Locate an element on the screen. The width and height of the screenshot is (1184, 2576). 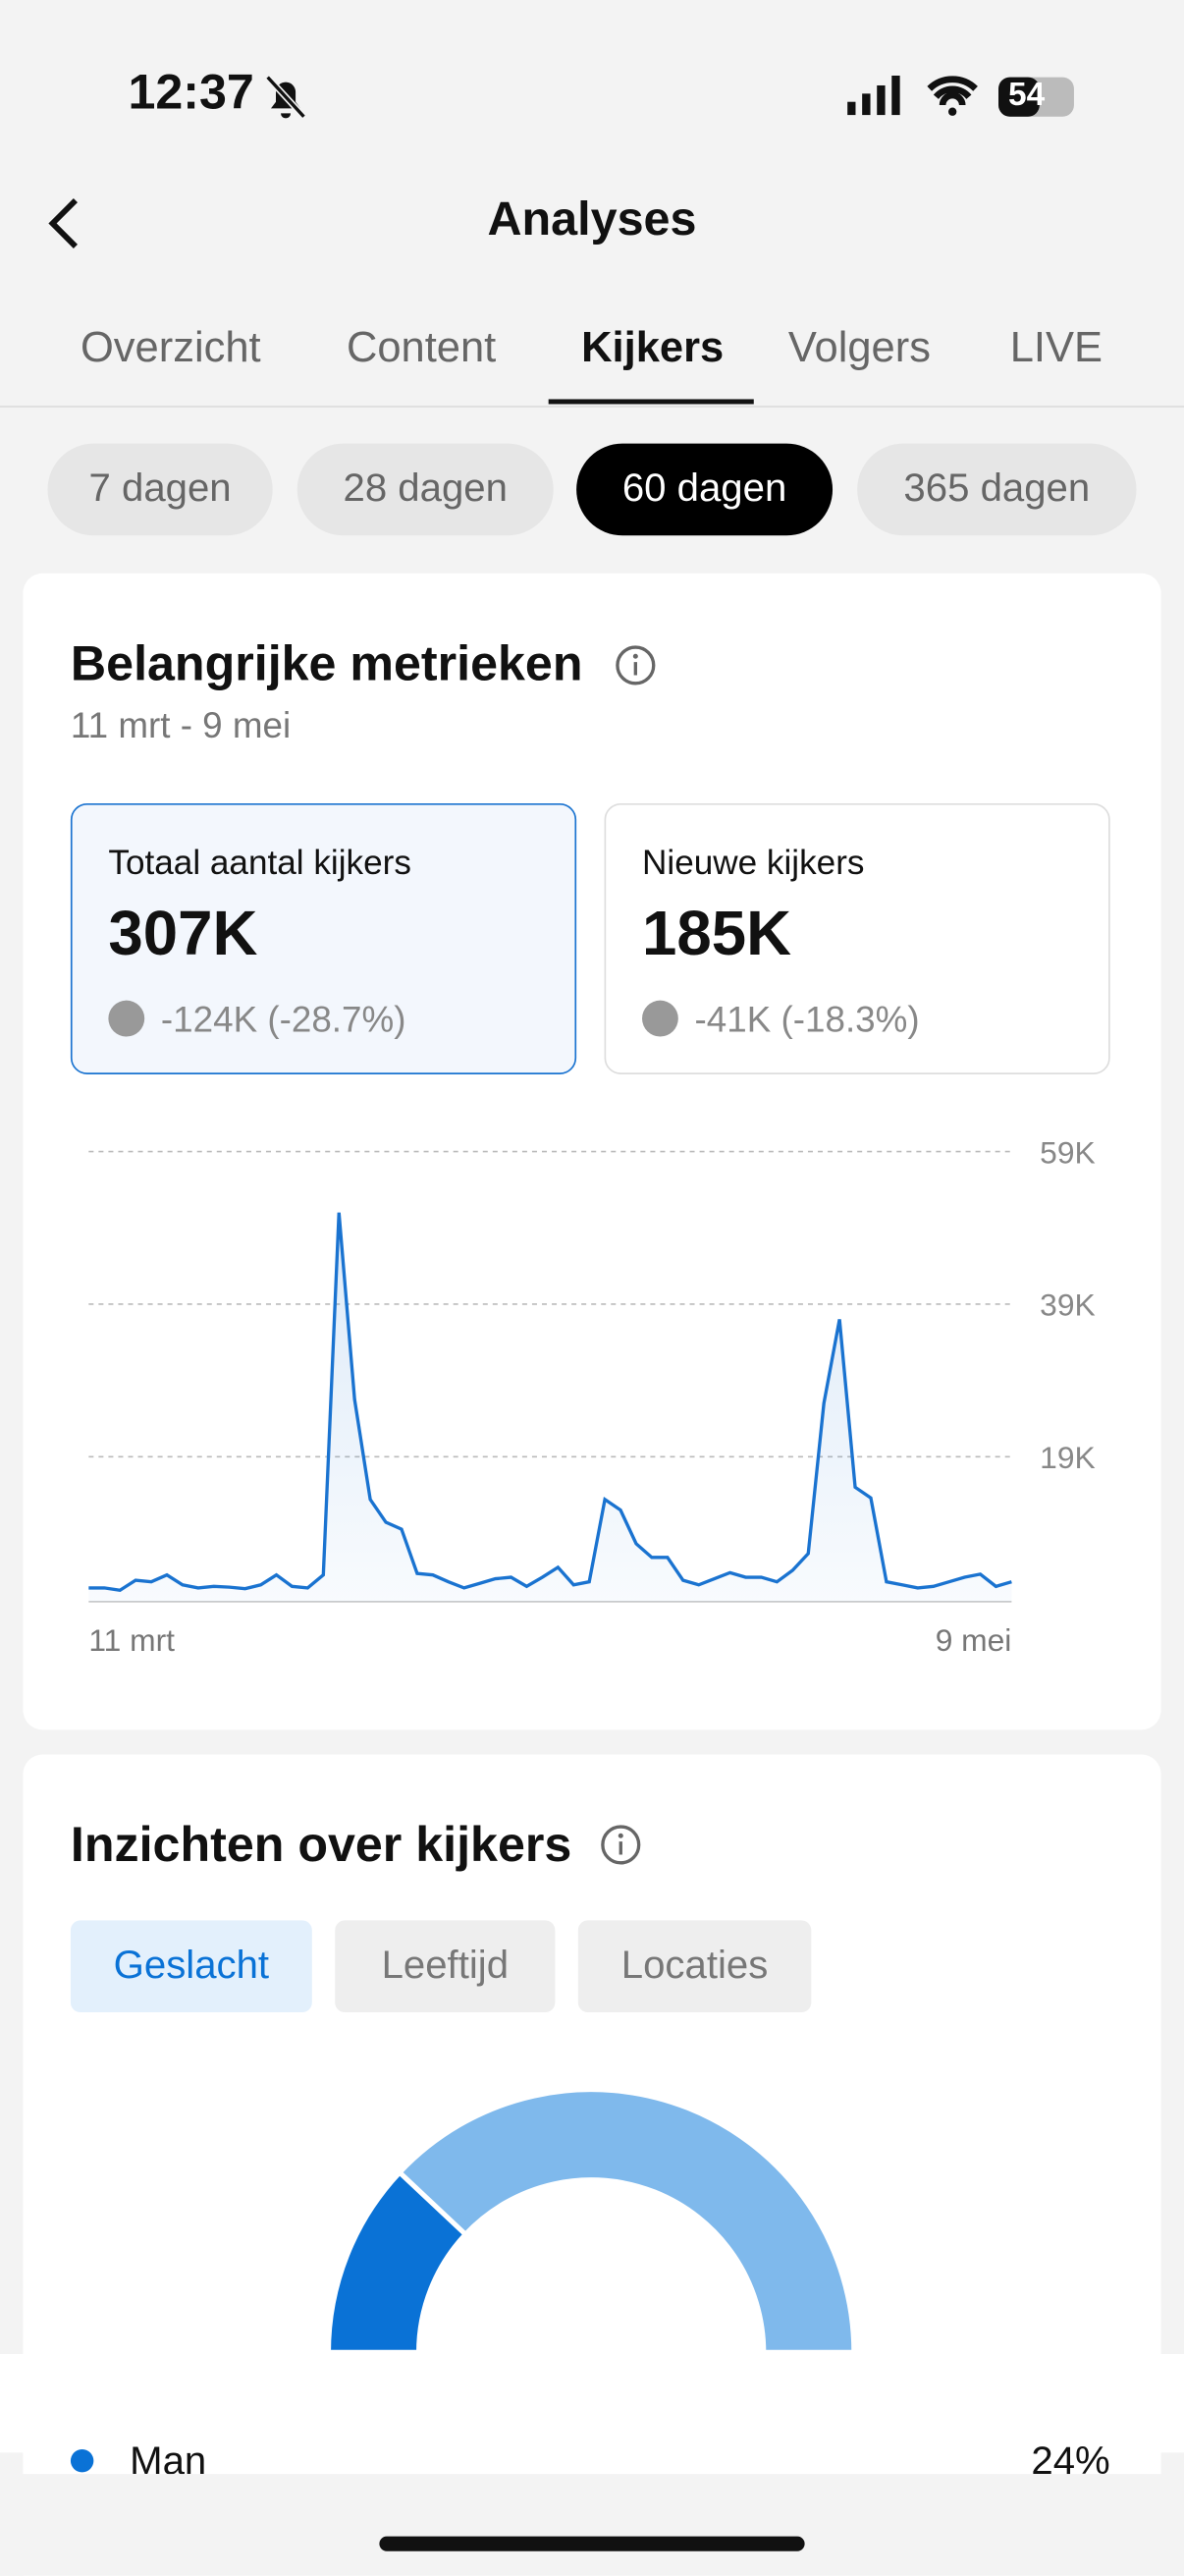
section-title: Inzichten over kijkers is located at coordinates (321, 1845).